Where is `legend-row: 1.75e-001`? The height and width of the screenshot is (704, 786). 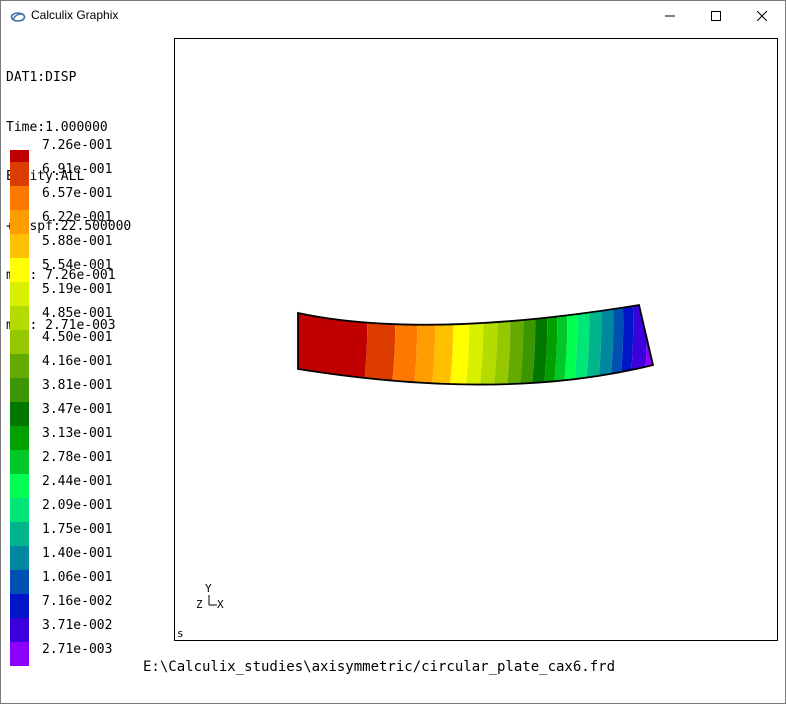 legend-row: 1.75e-001 is located at coordinates (86, 534).